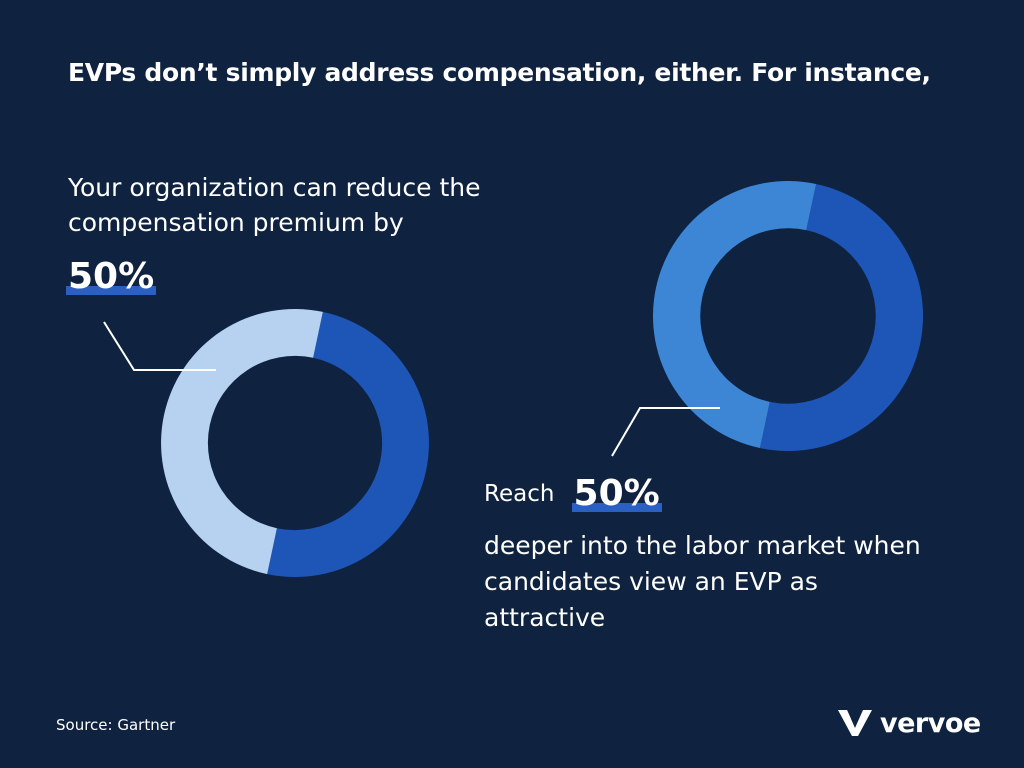 This screenshot has height=768, width=1024. I want to click on donut-chart-right, so click(788, 315).